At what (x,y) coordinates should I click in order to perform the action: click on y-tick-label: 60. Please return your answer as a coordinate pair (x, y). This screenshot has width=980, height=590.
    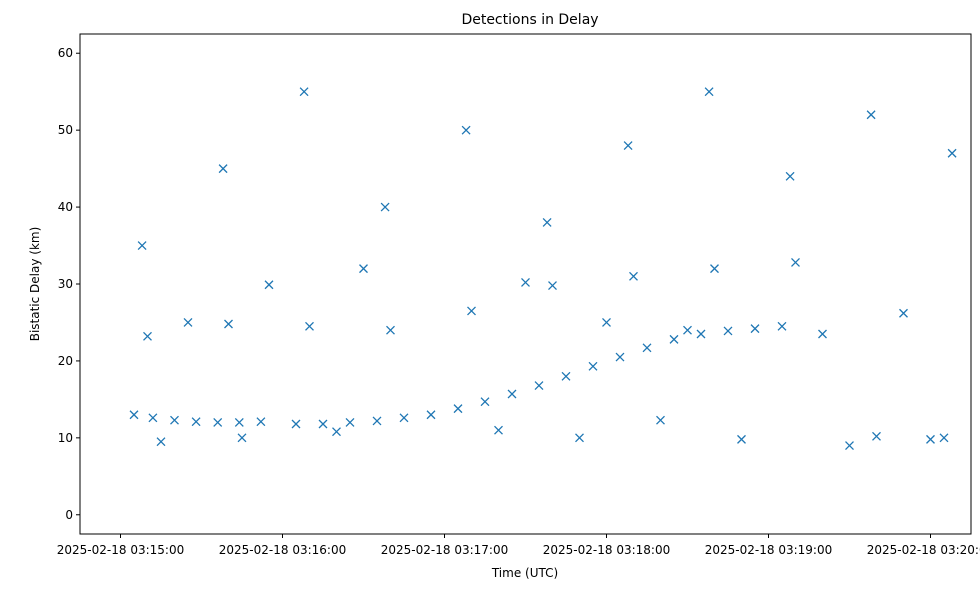
    Looking at the image, I should click on (65, 53).